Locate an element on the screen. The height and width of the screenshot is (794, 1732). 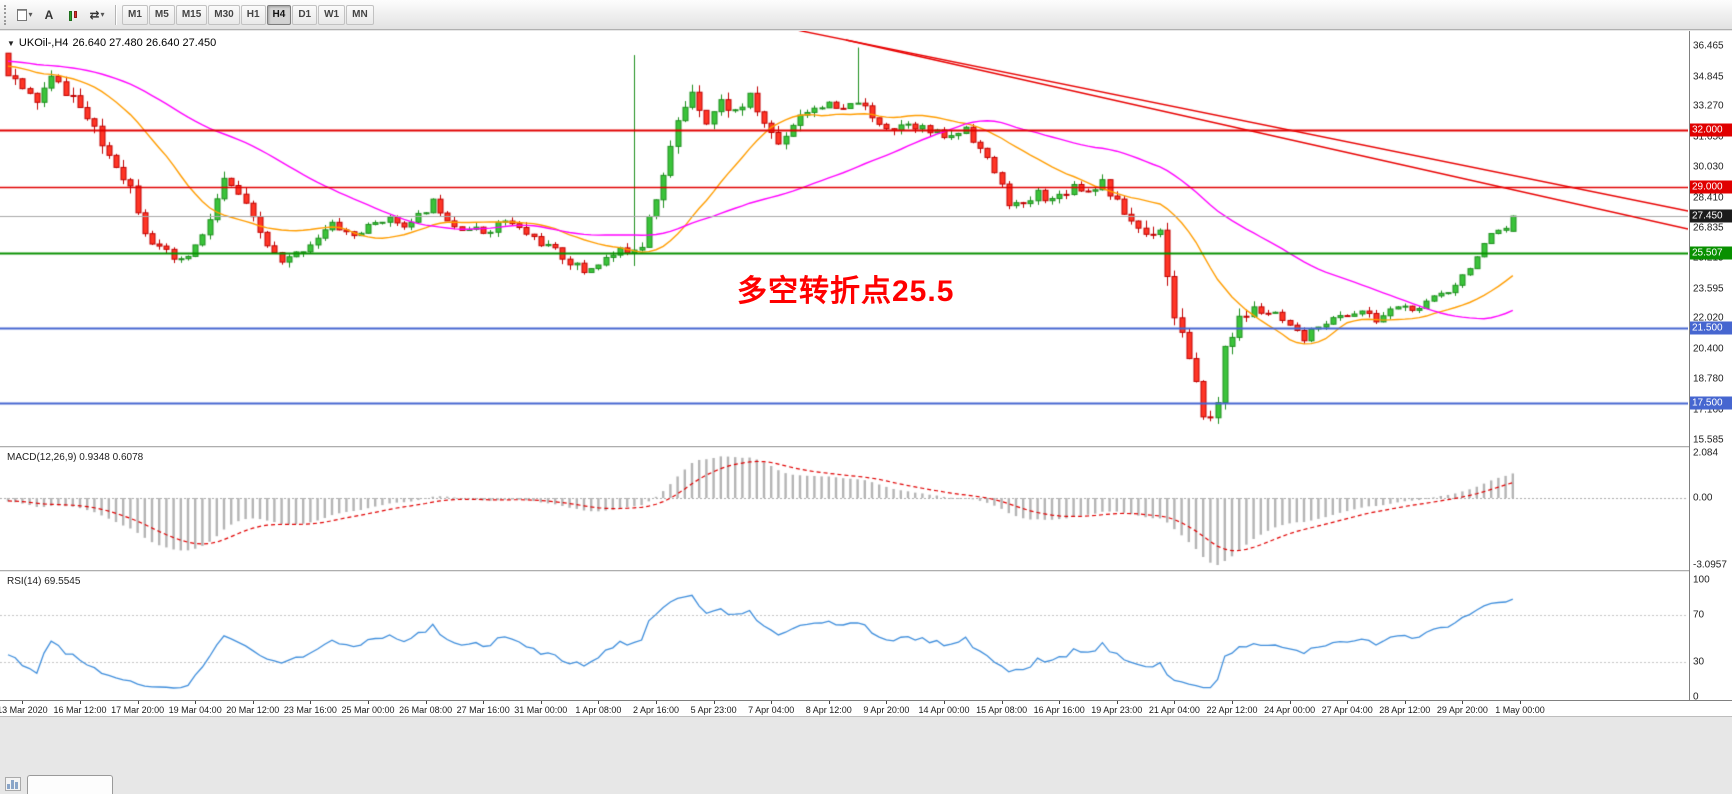
chart-title: ▼ UKOil-,H4 26.640 27.480 26.640 27.450 is located at coordinates (111, 43).